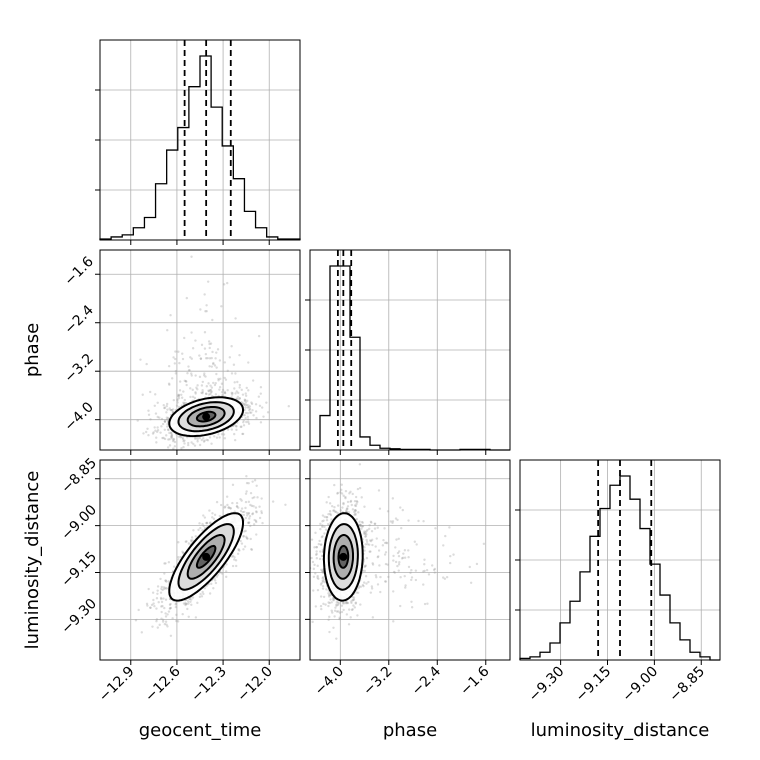  I want to click on panel-frame, so click(200, 350).